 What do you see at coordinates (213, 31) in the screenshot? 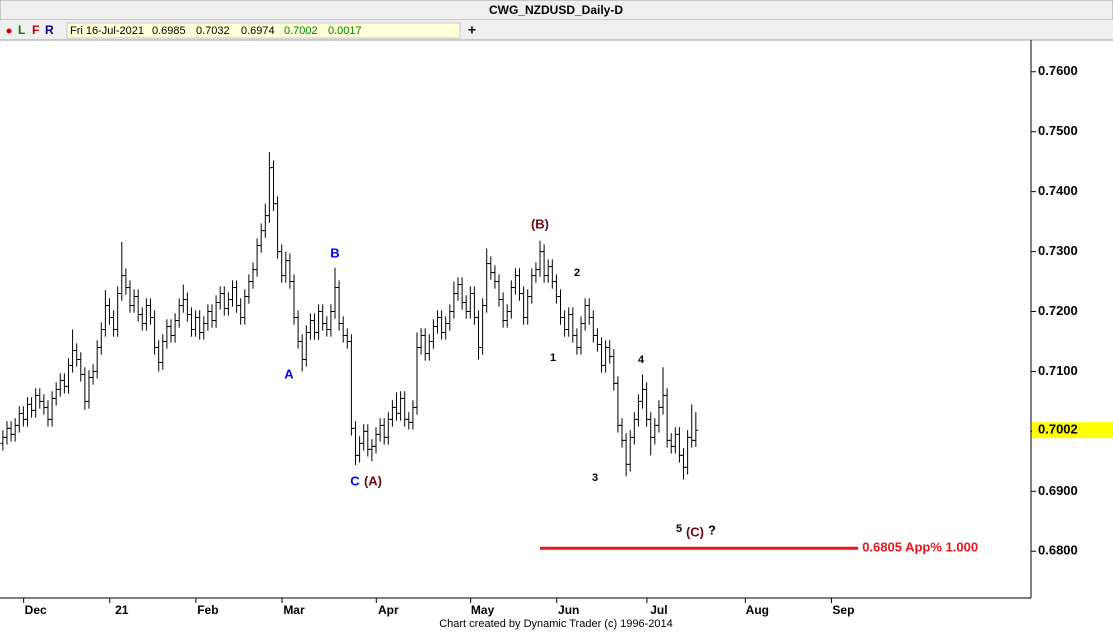
I see `info-high: 0.7032` at bounding box center [213, 31].